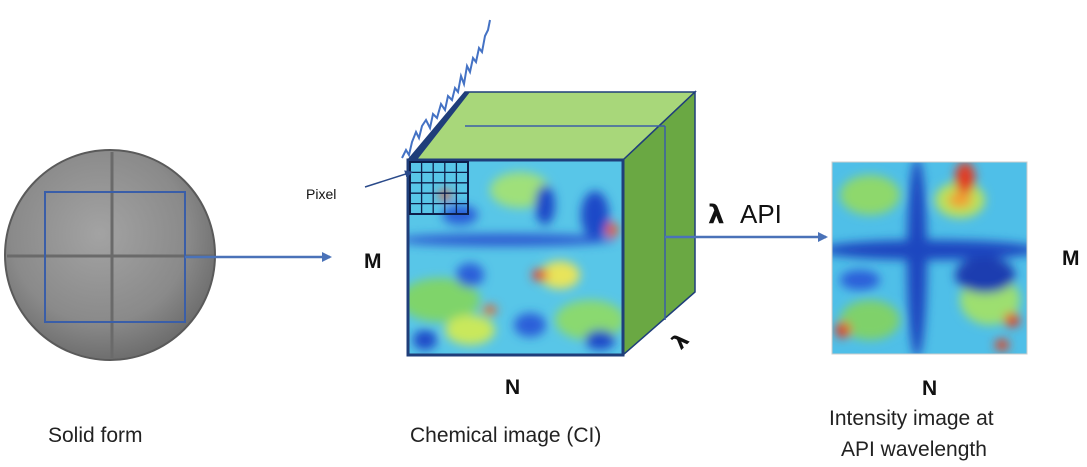 The width and height of the screenshot is (1087, 467). What do you see at coordinates (929, 388) in the screenshot?
I see `n-label-right: N` at bounding box center [929, 388].